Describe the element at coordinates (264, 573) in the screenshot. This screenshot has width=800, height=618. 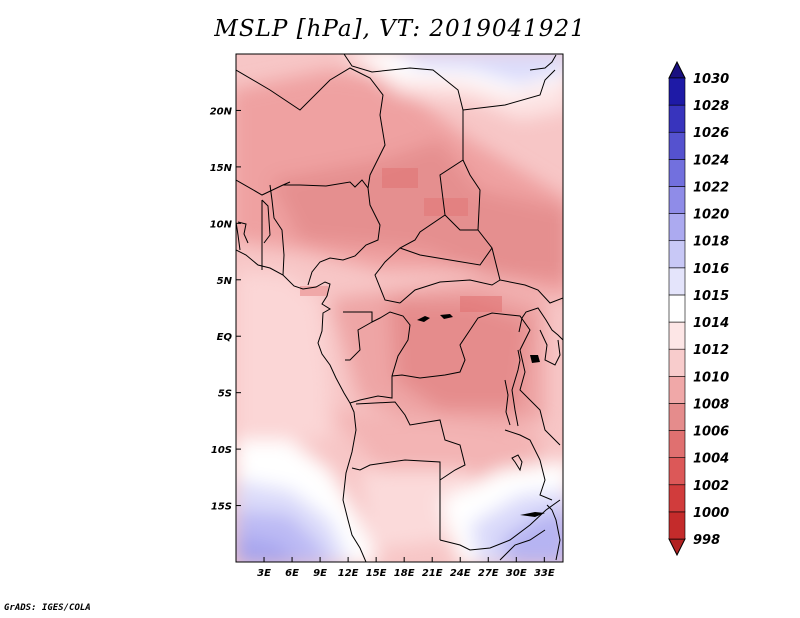
I see `lon-tick-label-0: 3E` at that location.